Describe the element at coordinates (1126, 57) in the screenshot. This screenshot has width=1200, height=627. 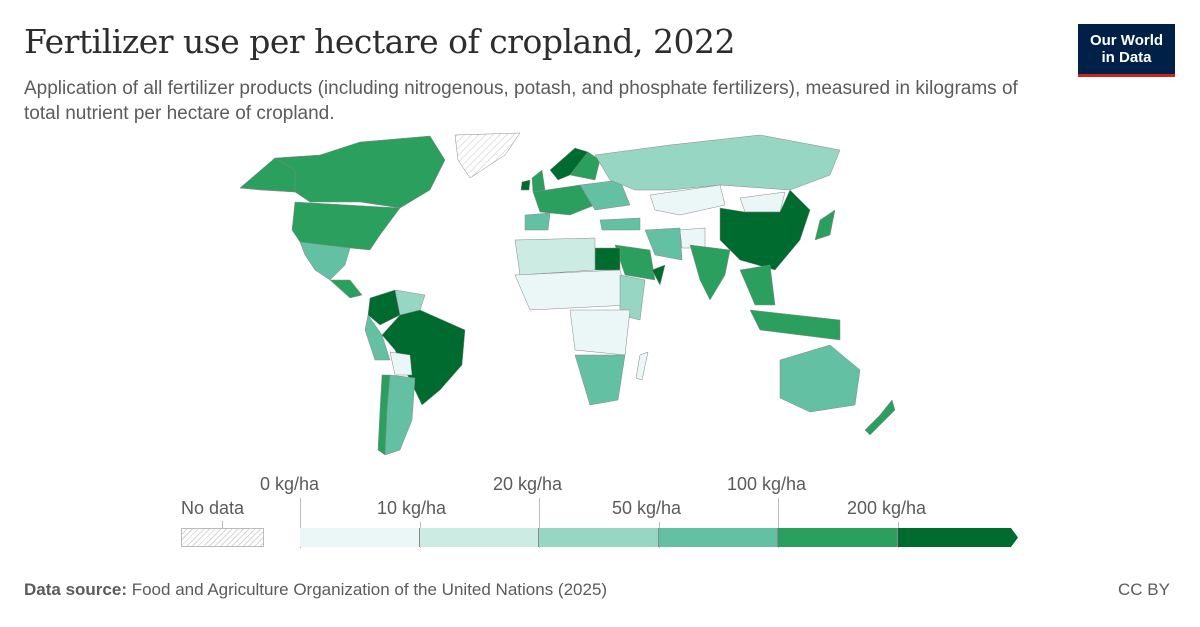
I see `logo-line-2: in Data` at that location.